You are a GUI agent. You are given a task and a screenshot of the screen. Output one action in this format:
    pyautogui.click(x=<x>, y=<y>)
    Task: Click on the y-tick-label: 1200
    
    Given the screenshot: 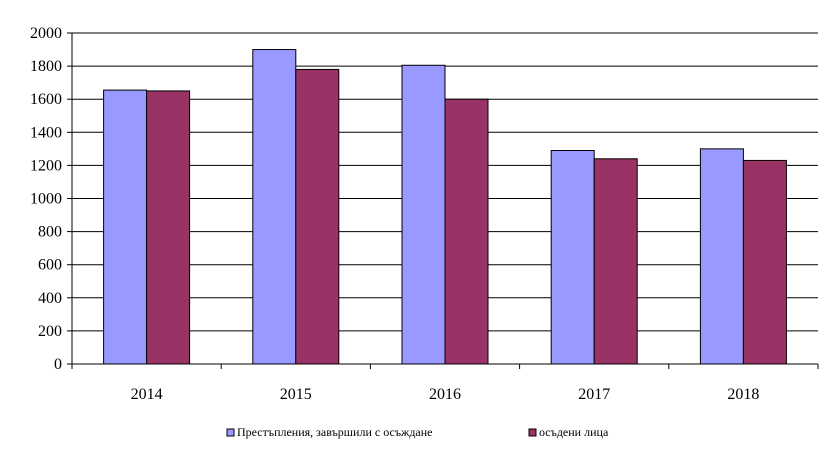 What is the action you would take?
    pyautogui.click(x=46, y=165)
    